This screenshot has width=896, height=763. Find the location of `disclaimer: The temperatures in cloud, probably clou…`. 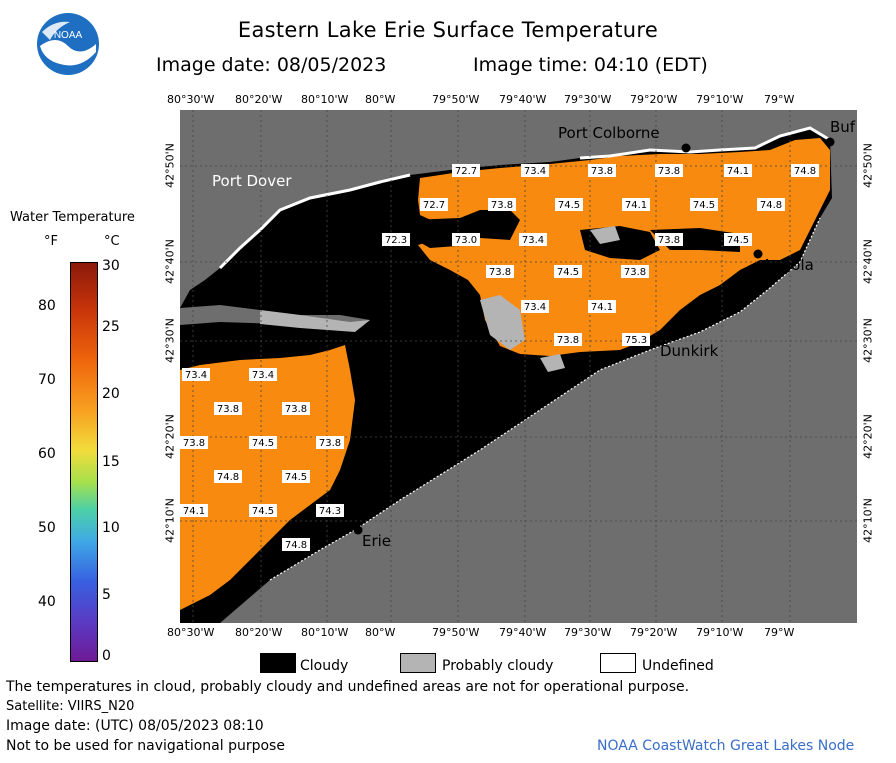

disclaimer: The temperatures in cloud, probably clou… is located at coordinates (348, 687).